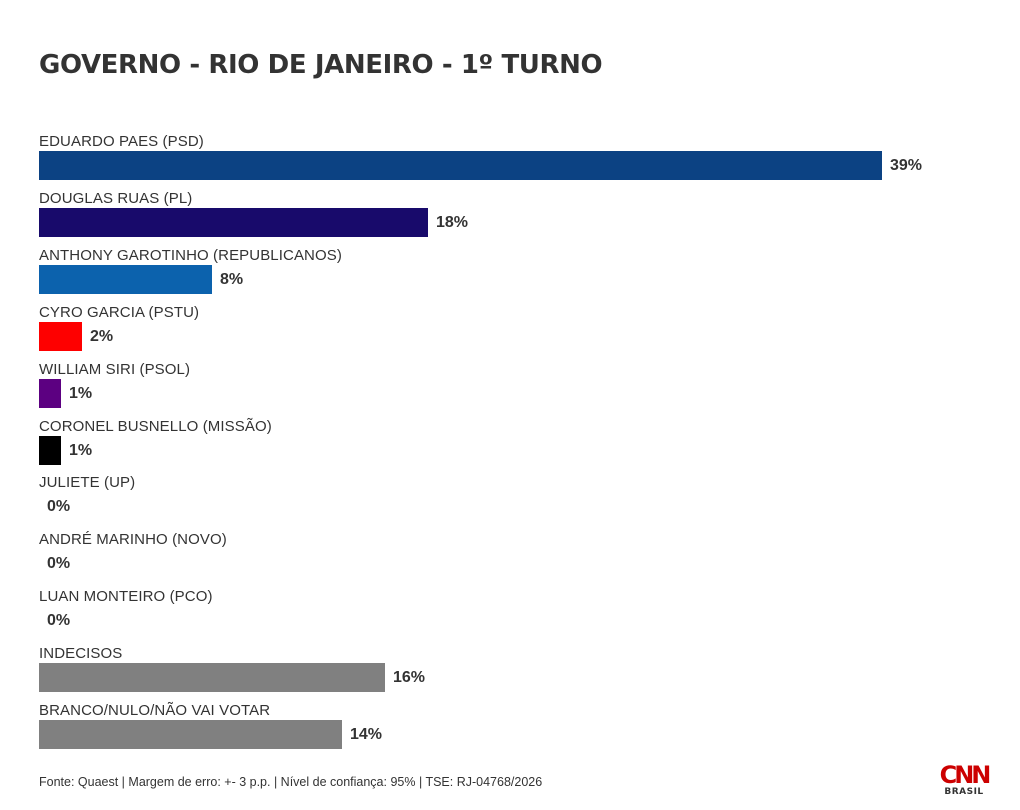 This screenshot has width=1020, height=810. I want to click on bar-row: BRANCO/NULO/NÃO VAI VOTAR 14%, so click(519, 730).